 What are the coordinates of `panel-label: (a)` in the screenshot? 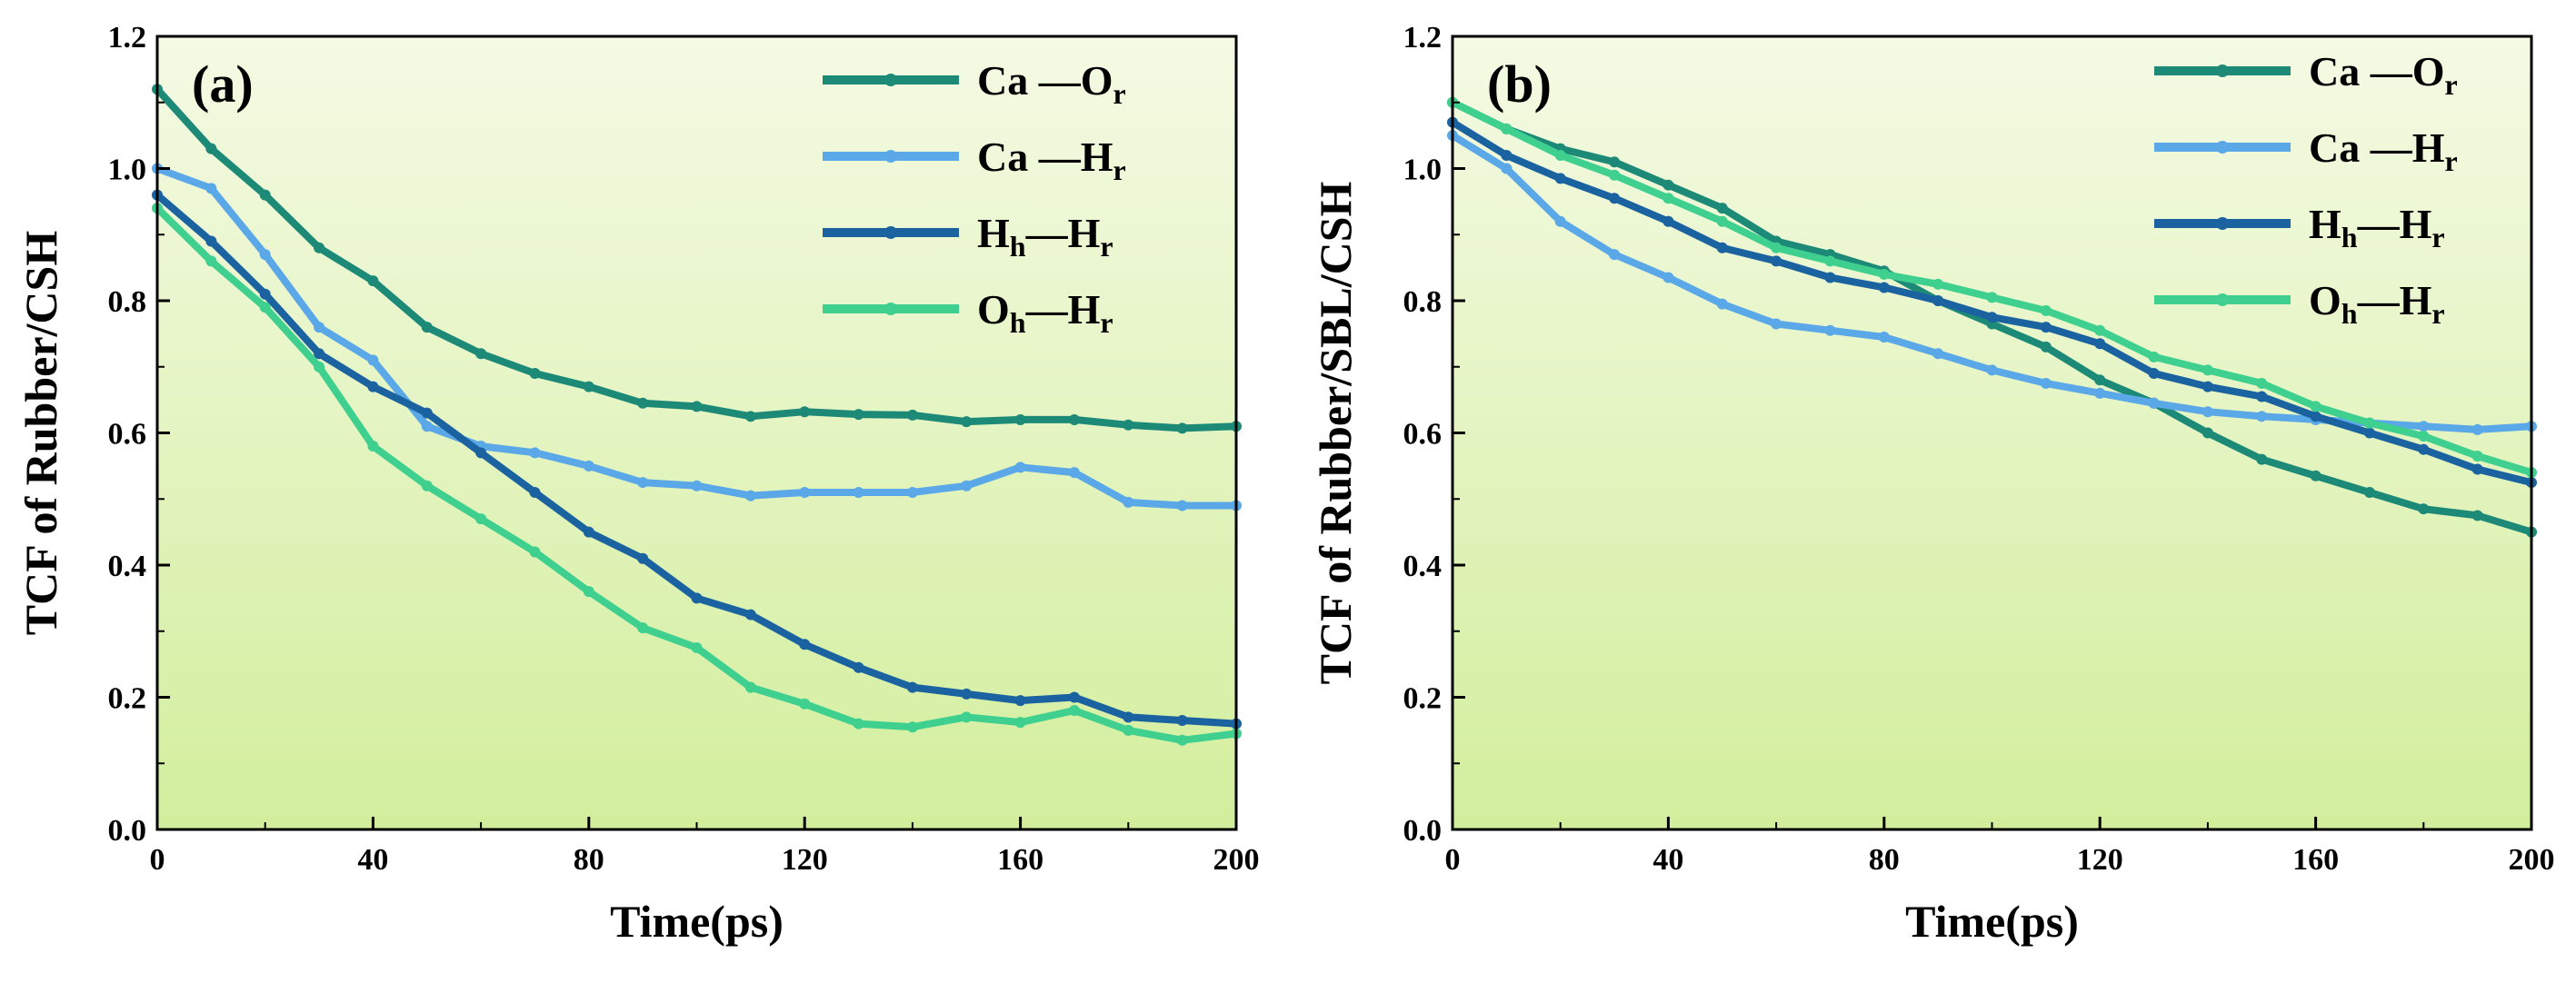 It's located at (223, 84).